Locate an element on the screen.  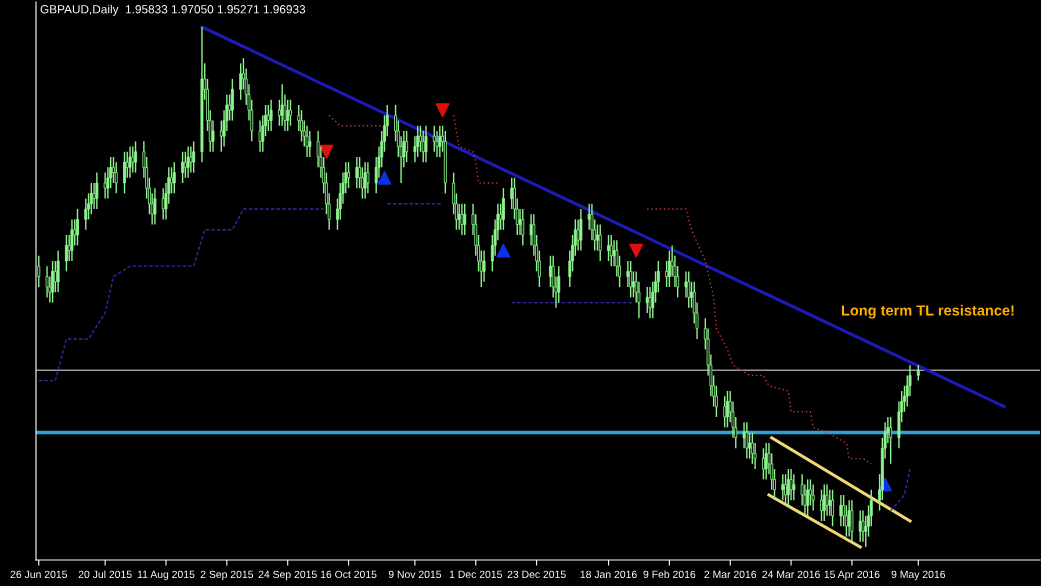
x-tick-label: 1 Dec 2015 is located at coordinates (475, 574).